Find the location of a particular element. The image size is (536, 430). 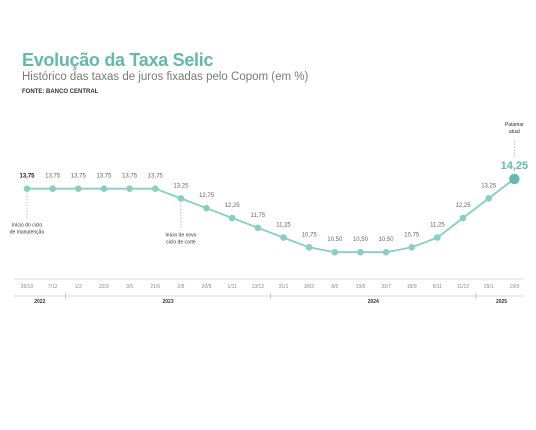

x-tick-label: 6/11 is located at coordinates (438, 287).